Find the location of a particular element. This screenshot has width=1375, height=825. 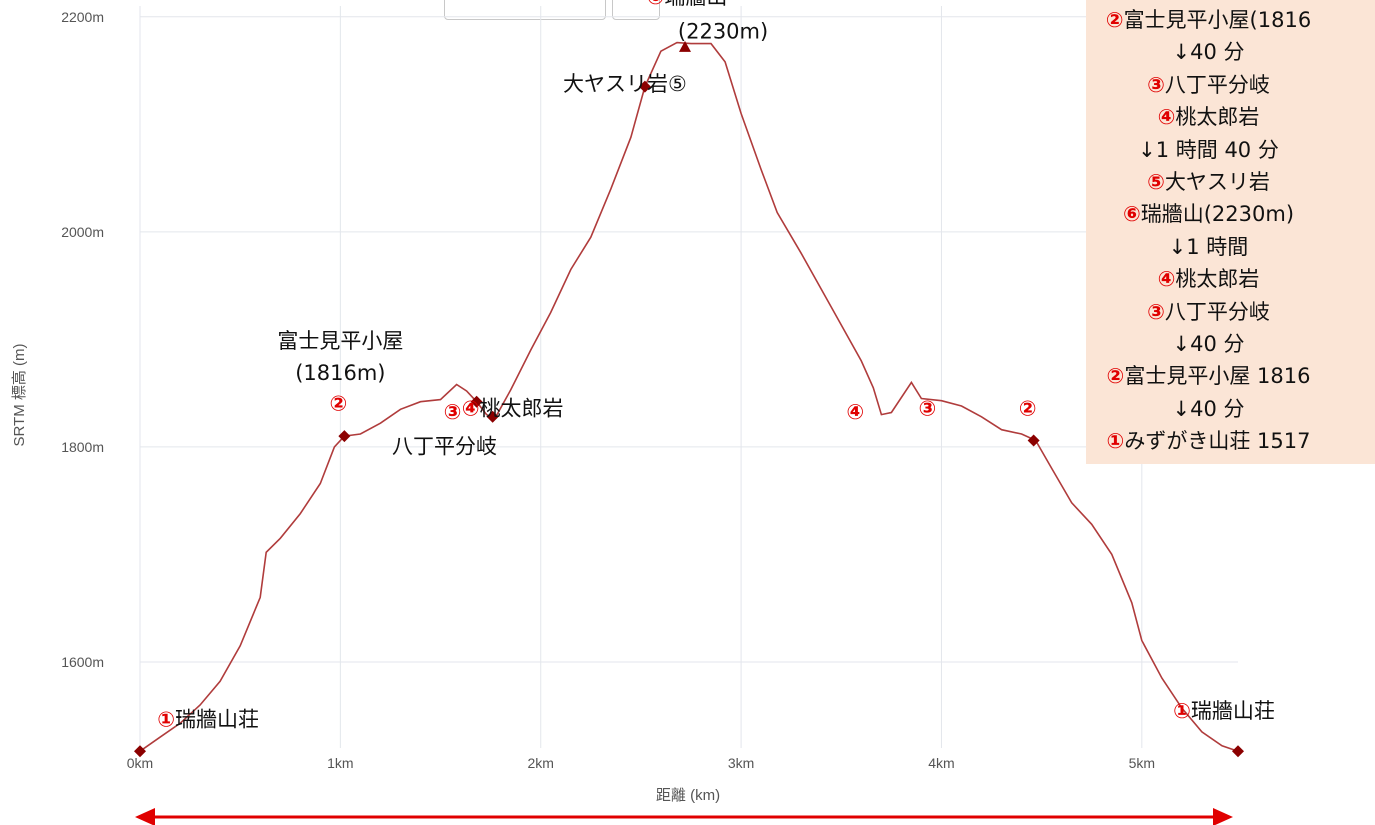

annotation-label: 大ヤスリ岩⑤ is located at coordinates (625, 84).